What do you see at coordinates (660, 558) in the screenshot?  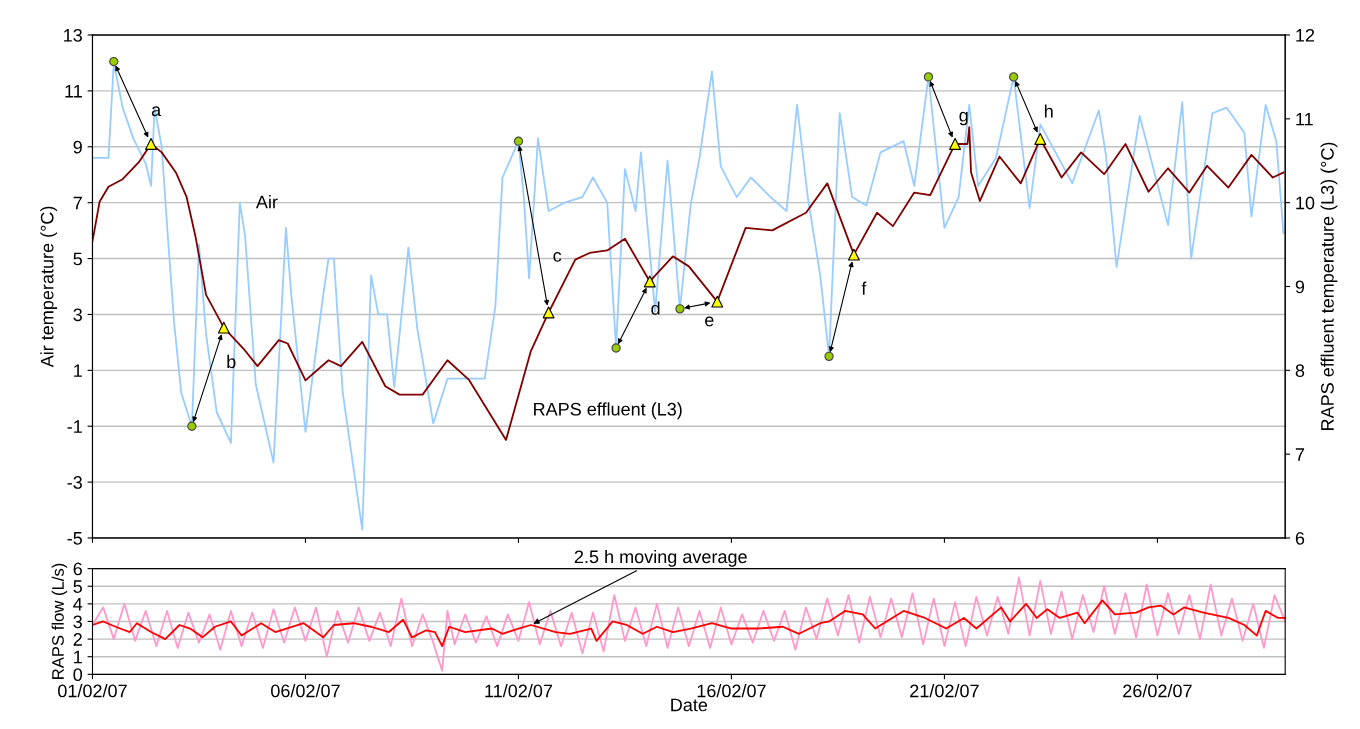 I see `annotation: 2.5 h moving average` at bounding box center [660, 558].